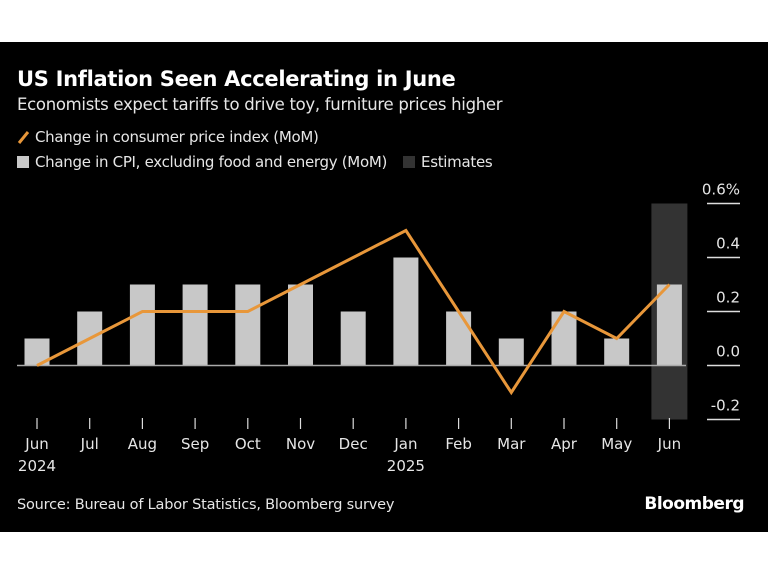 This screenshot has height=576, width=768. What do you see at coordinates (405, 444) in the screenshot?
I see `x-tick-label: Jan` at bounding box center [405, 444].